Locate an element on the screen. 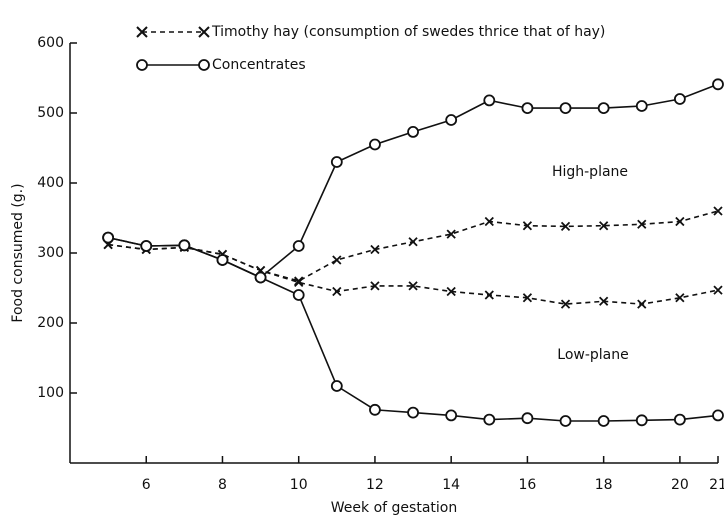 The height and width of the screenshot is (525, 724). annotation: High-plane is located at coordinates (590, 172).